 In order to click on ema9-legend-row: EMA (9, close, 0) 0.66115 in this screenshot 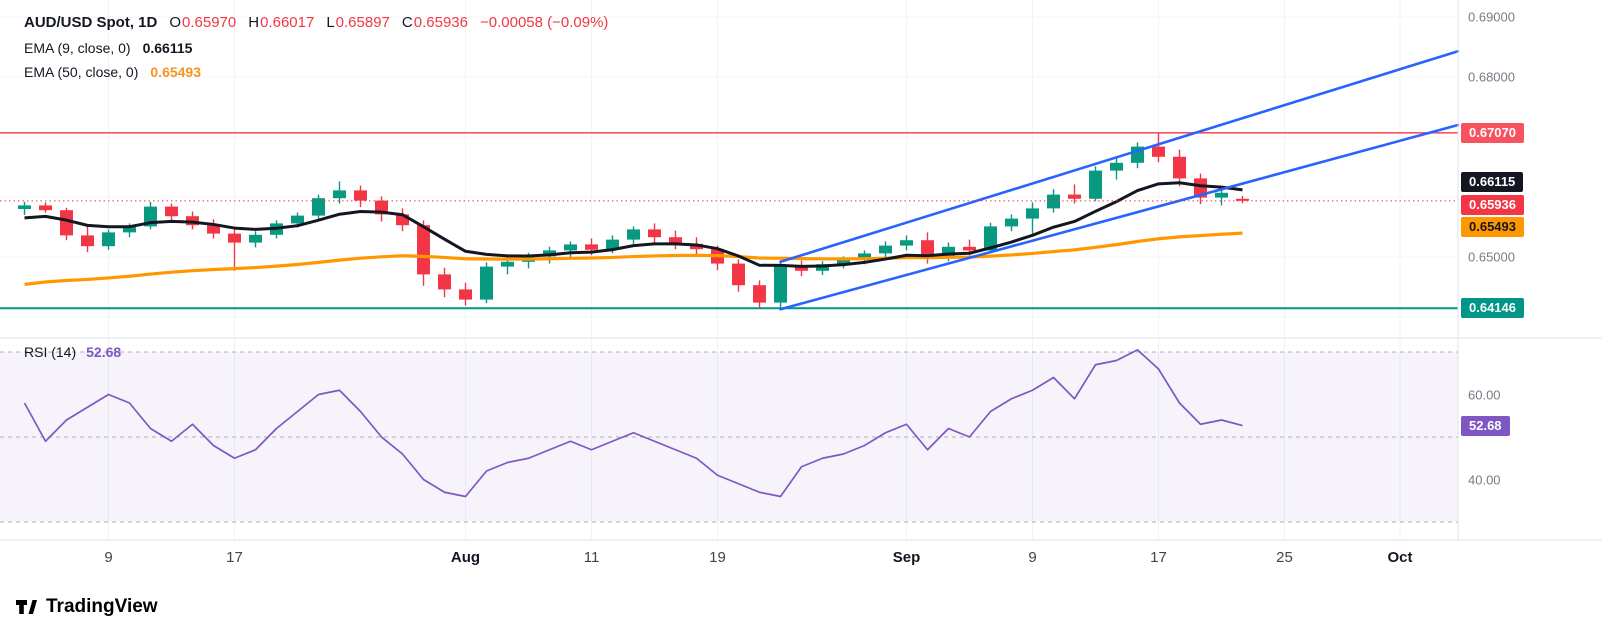, I will do `click(316, 52)`.